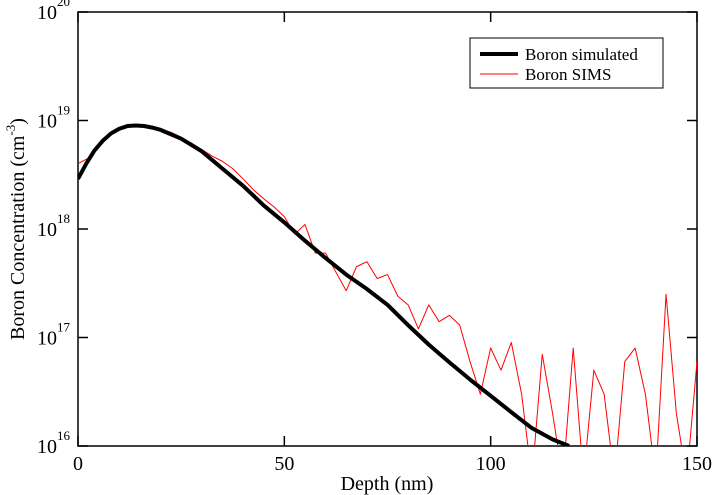 This screenshot has height=495, width=713. I want to click on y-tick-label: 1018, so click(53, 226).